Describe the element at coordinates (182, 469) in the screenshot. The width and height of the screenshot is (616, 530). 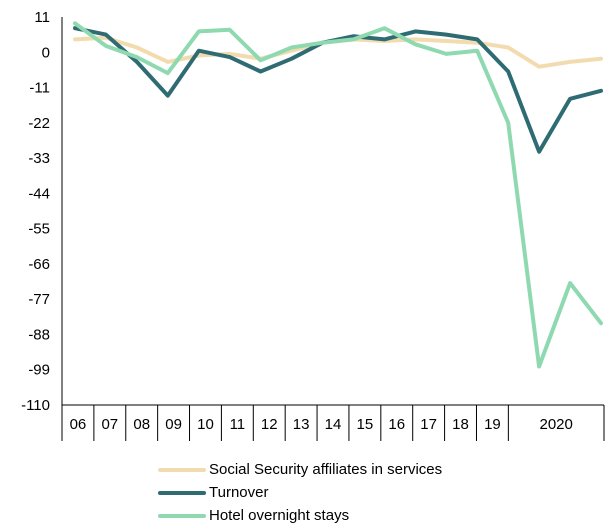
I see `legend-swatch-social-security` at that location.